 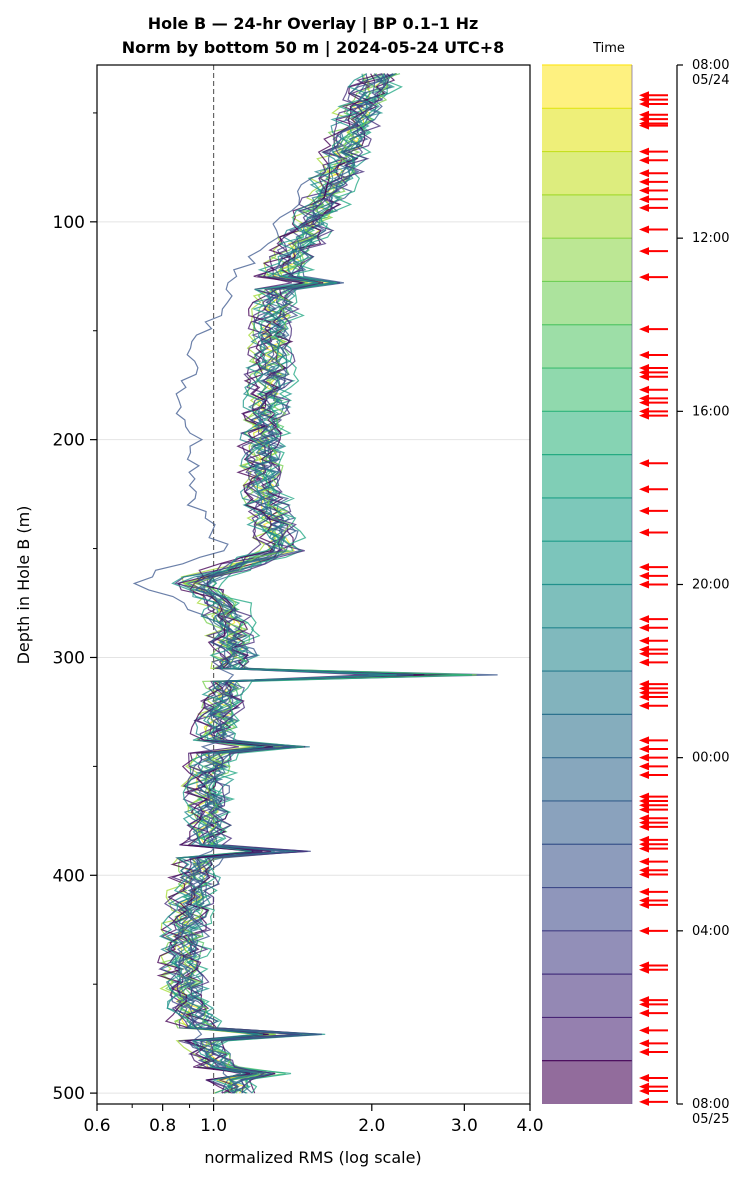 I want to click on colorbar-tick-label: 16:00, so click(x=710, y=411).